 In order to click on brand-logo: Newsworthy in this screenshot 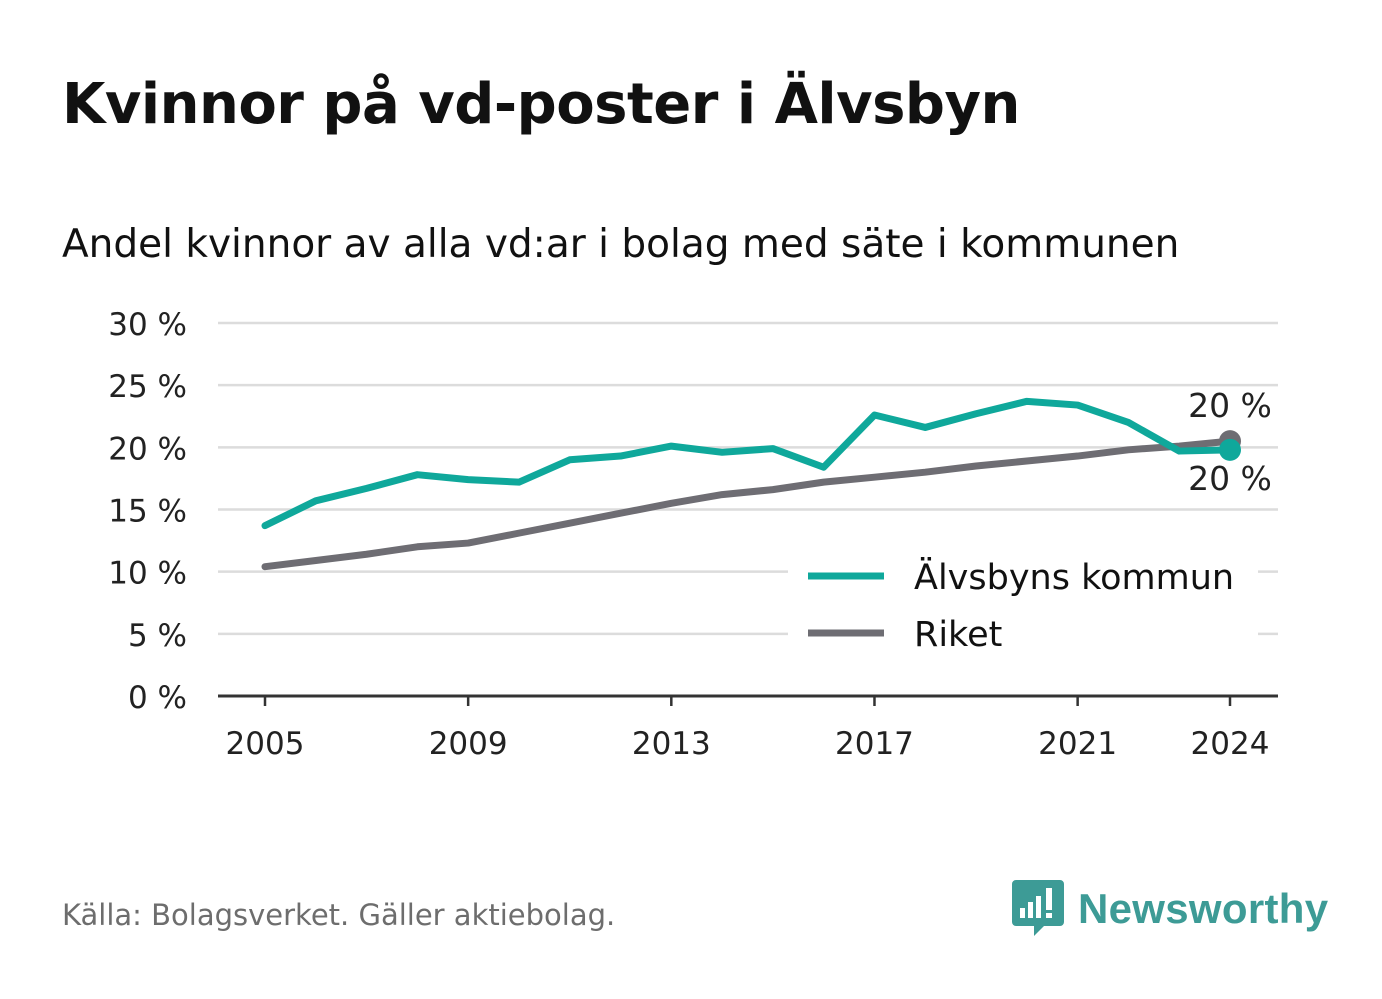, I will do `click(1169, 909)`.